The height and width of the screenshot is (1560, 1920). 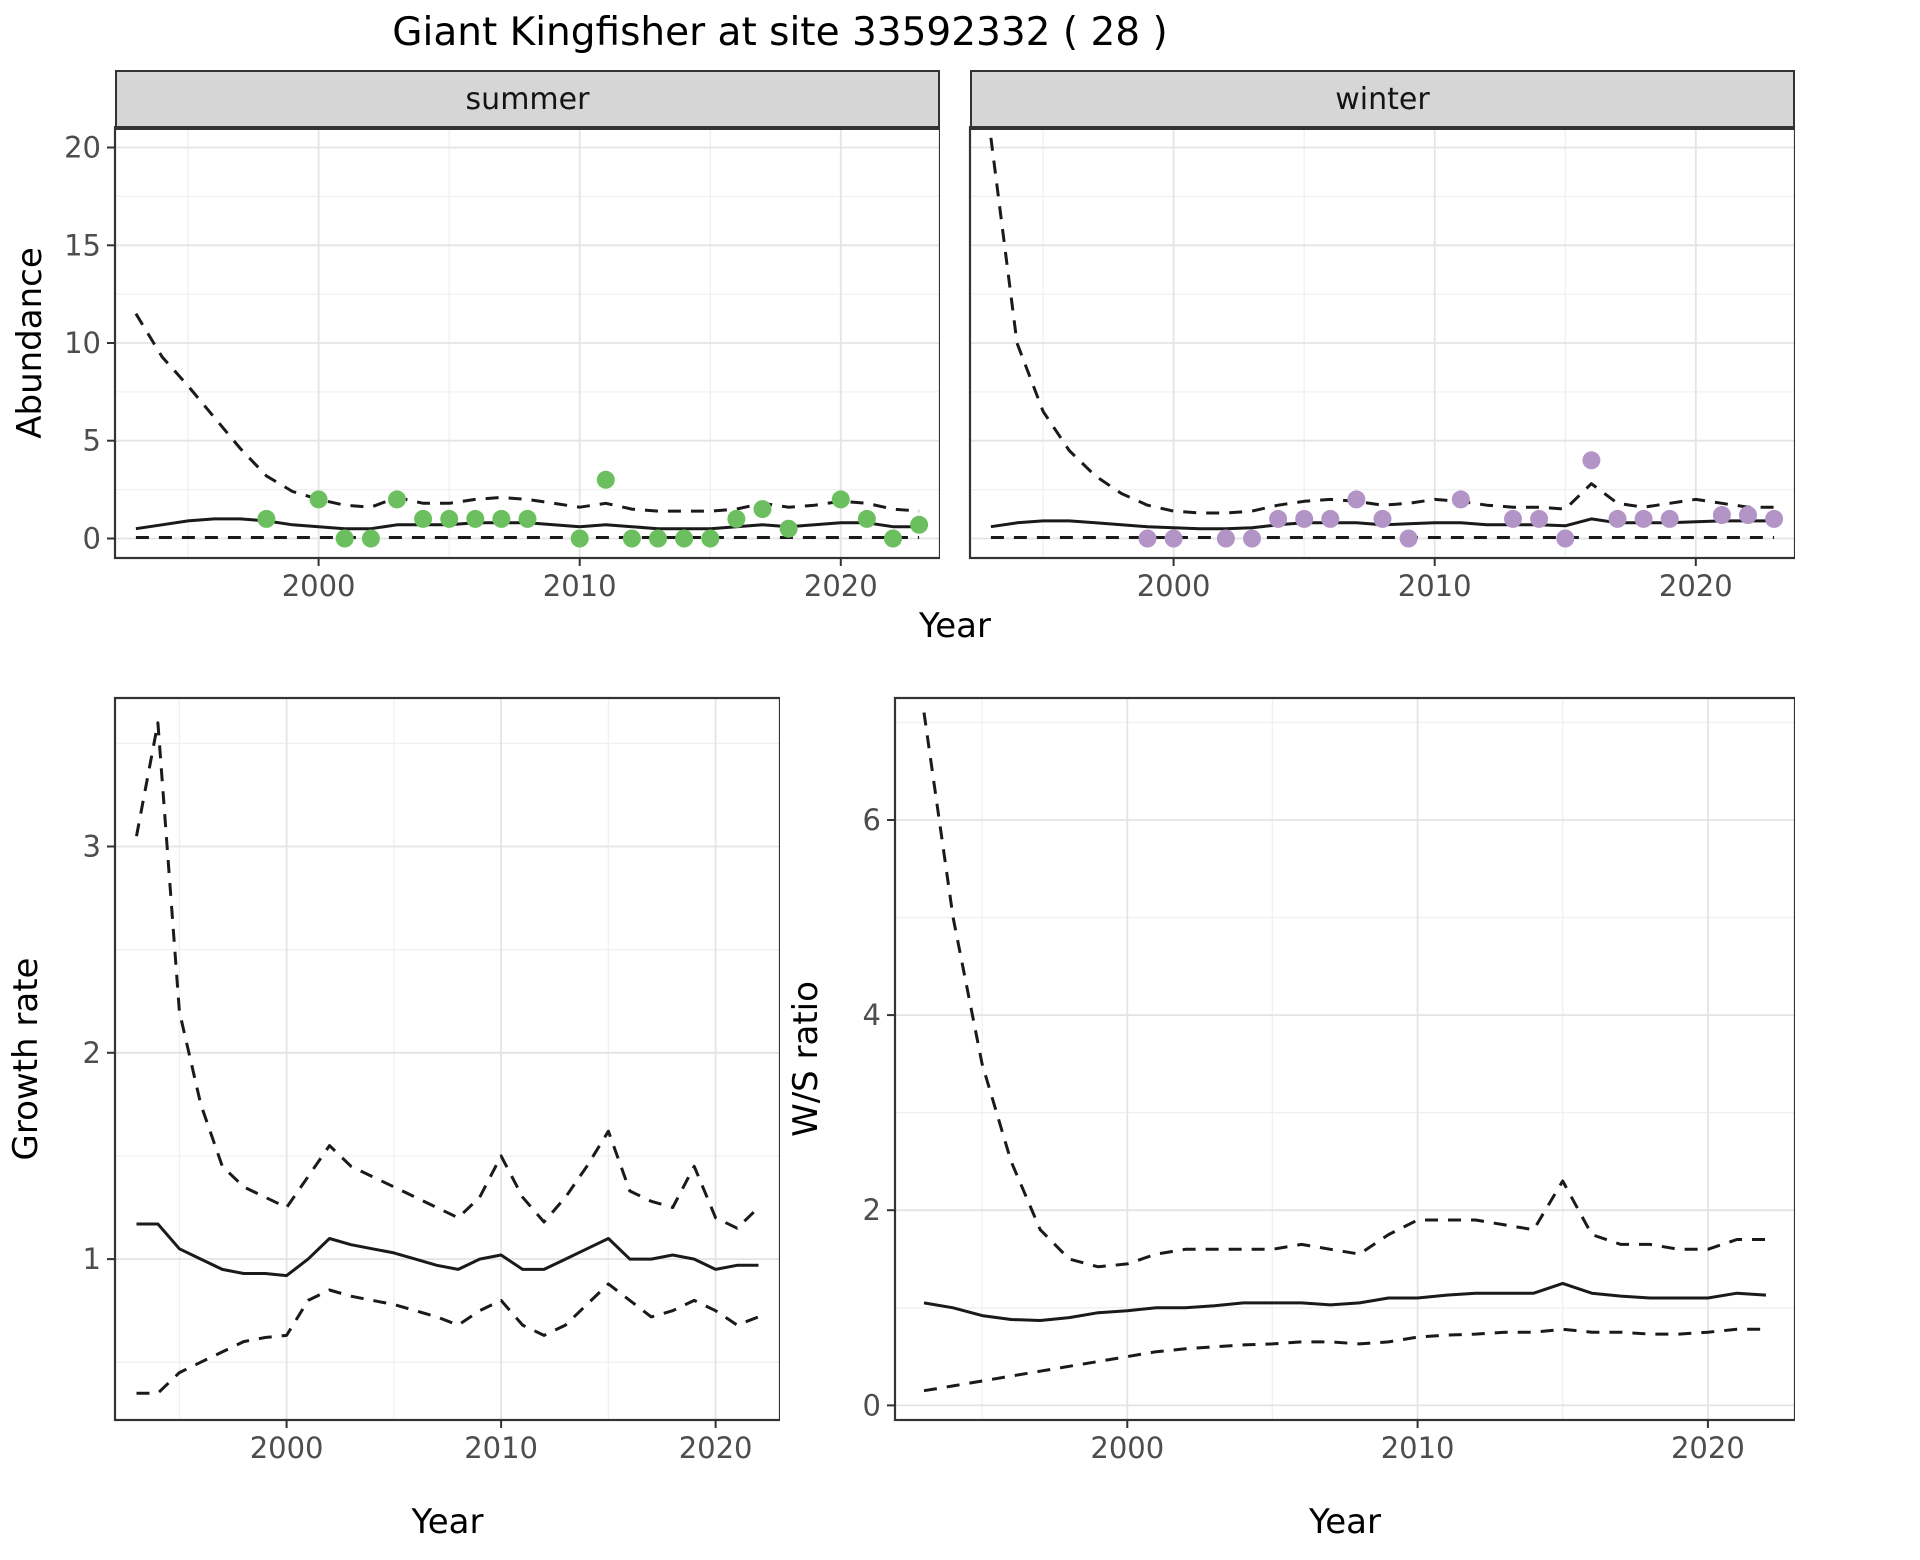 What do you see at coordinates (82, 245) in the screenshot?
I see `svg-text: 15` at bounding box center [82, 245].